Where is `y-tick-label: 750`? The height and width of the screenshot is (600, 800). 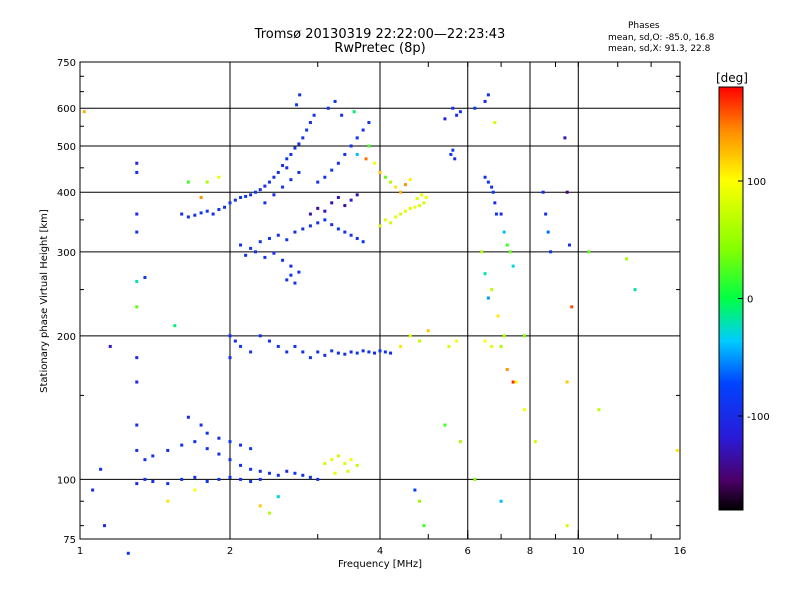 y-tick-label: 750 is located at coordinates (66, 63).